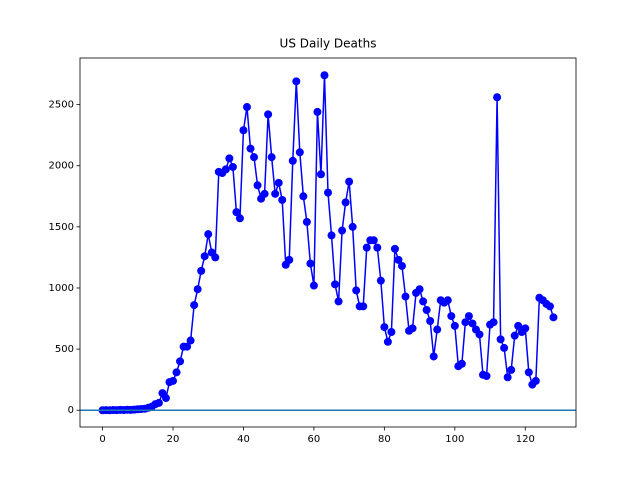 The image size is (640, 480). I want to click on x-tick-label: 40, so click(243, 439).